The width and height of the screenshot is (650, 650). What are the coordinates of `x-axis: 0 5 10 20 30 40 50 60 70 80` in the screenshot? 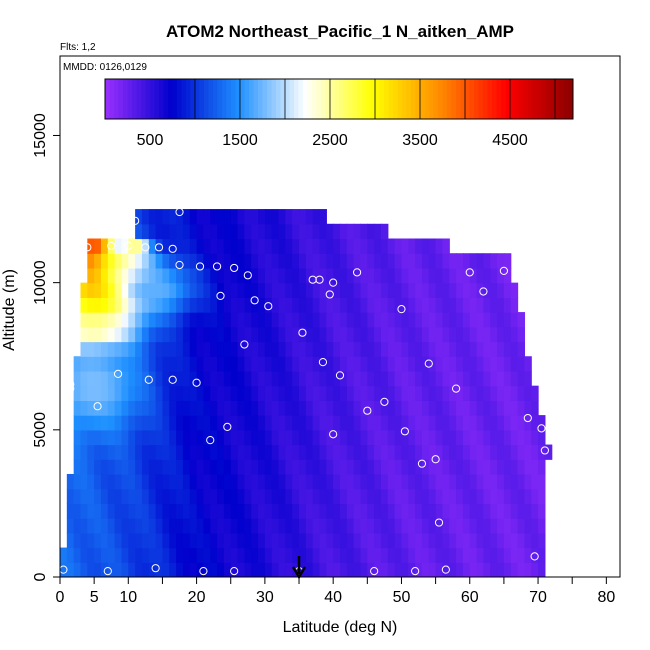 It's located at (335, 591).